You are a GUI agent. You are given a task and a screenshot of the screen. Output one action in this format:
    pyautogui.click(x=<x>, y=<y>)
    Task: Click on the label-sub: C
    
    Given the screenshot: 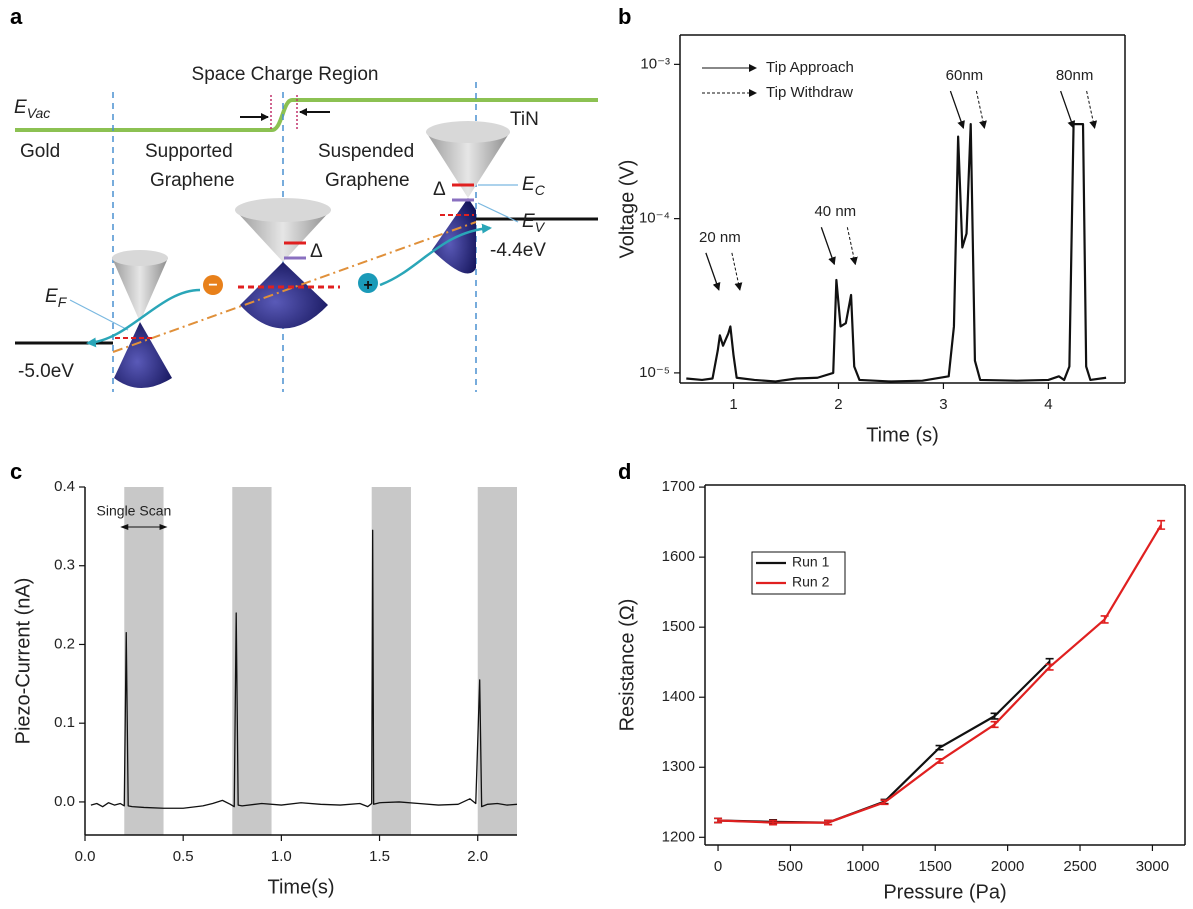 What is the action you would take?
    pyautogui.click(x=540, y=190)
    